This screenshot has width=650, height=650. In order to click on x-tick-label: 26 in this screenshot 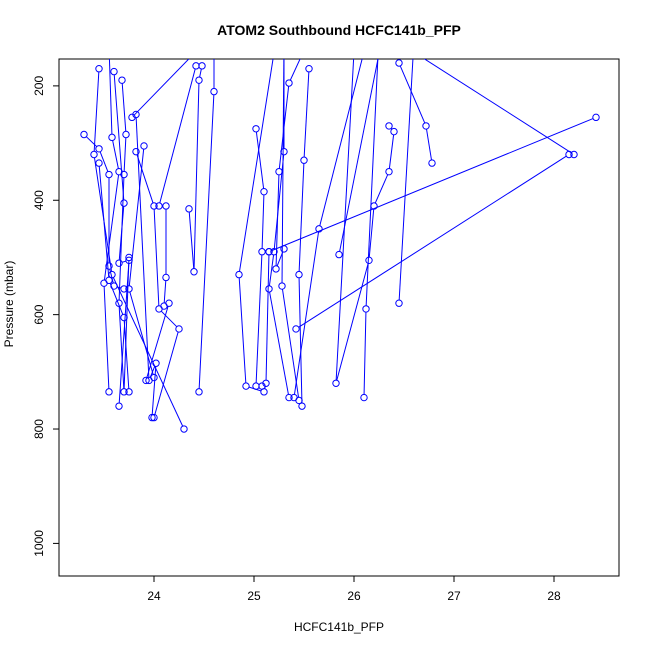, I will do `click(354, 596)`.